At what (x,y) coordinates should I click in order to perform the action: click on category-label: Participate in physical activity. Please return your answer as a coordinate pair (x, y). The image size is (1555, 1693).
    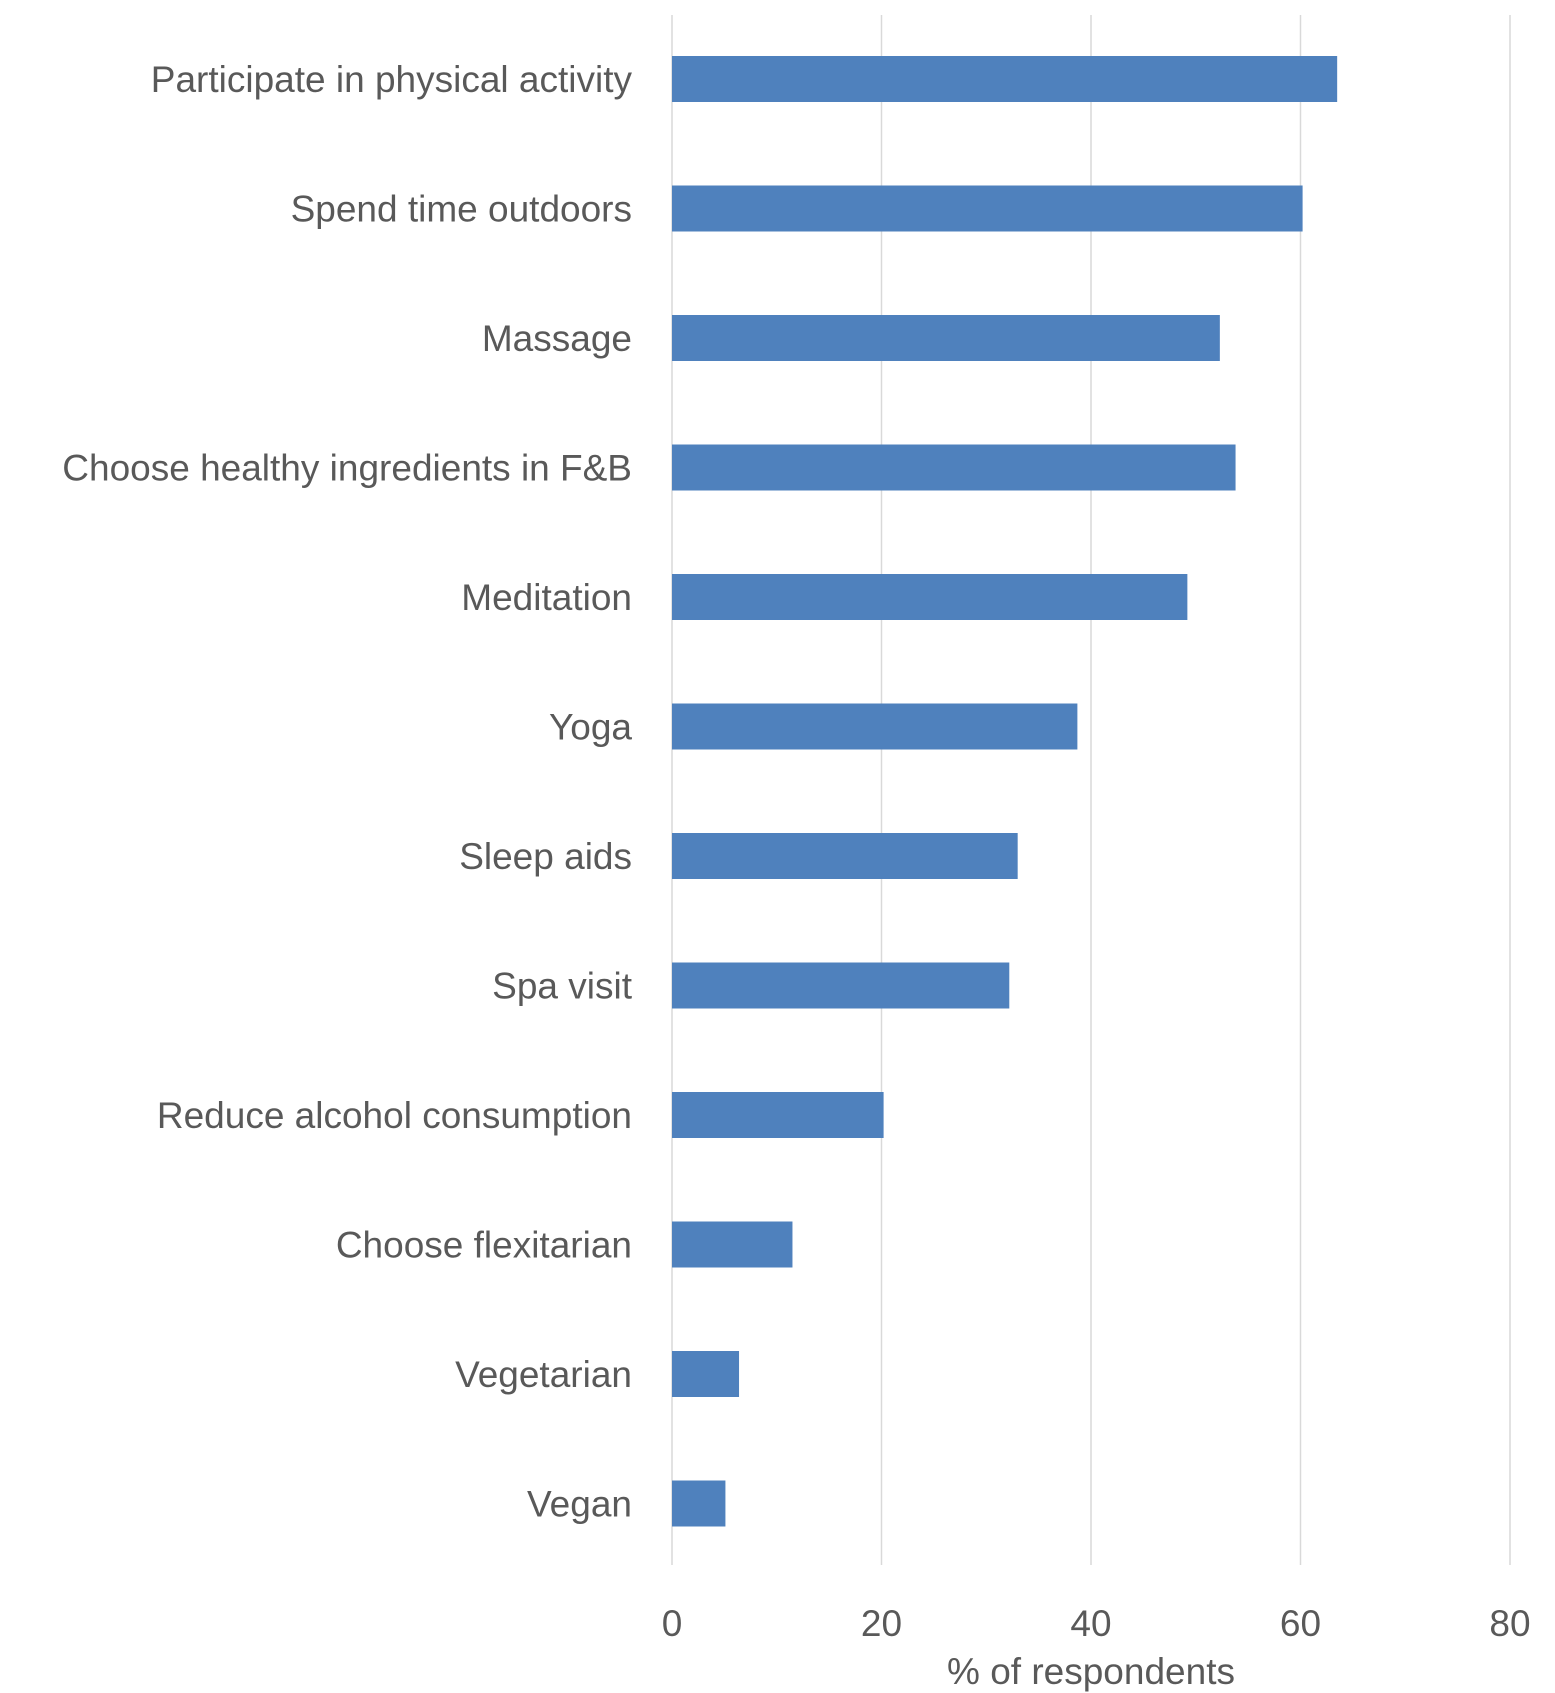
    Looking at the image, I should click on (392, 79).